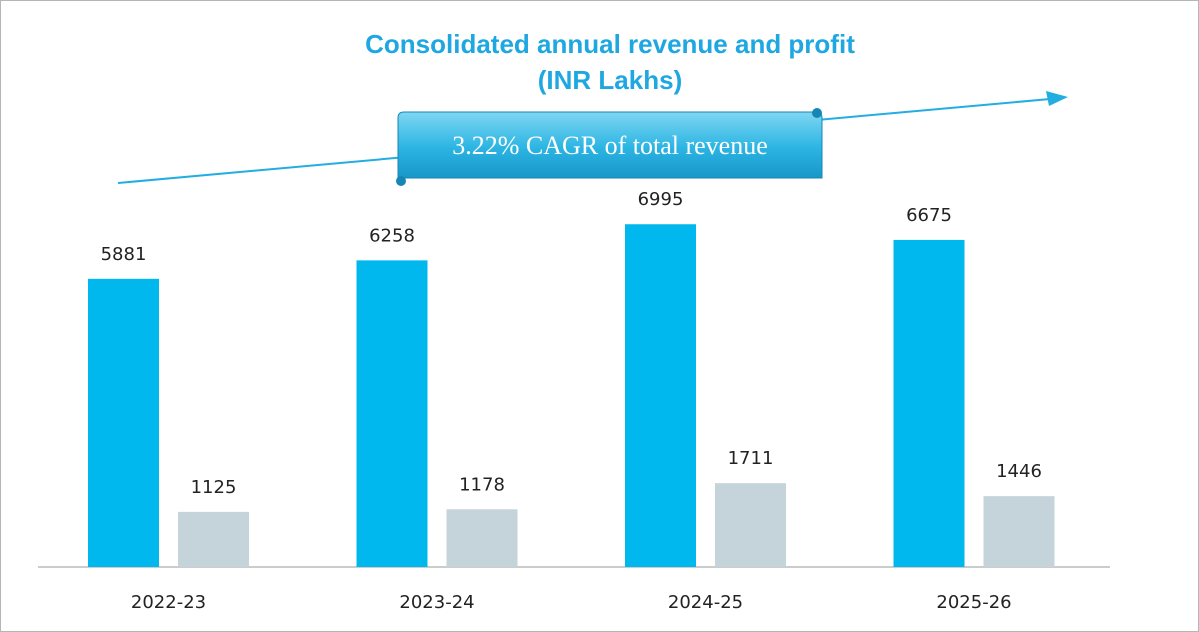  What do you see at coordinates (392, 235) in the screenshot?
I see `data-label: 6258` at bounding box center [392, 235].